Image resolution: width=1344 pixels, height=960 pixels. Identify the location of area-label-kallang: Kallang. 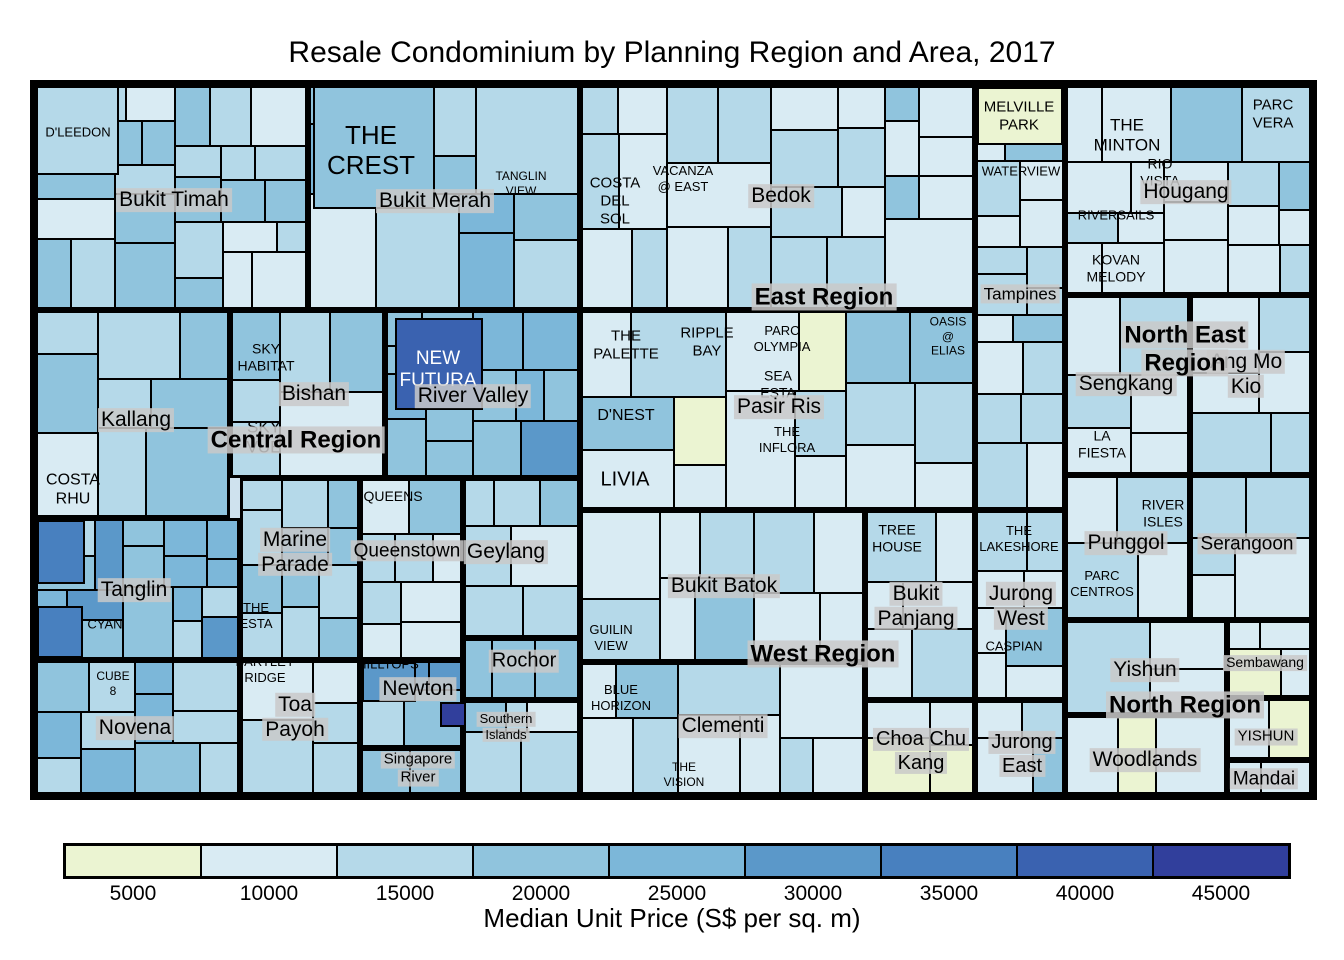
(136, 420).